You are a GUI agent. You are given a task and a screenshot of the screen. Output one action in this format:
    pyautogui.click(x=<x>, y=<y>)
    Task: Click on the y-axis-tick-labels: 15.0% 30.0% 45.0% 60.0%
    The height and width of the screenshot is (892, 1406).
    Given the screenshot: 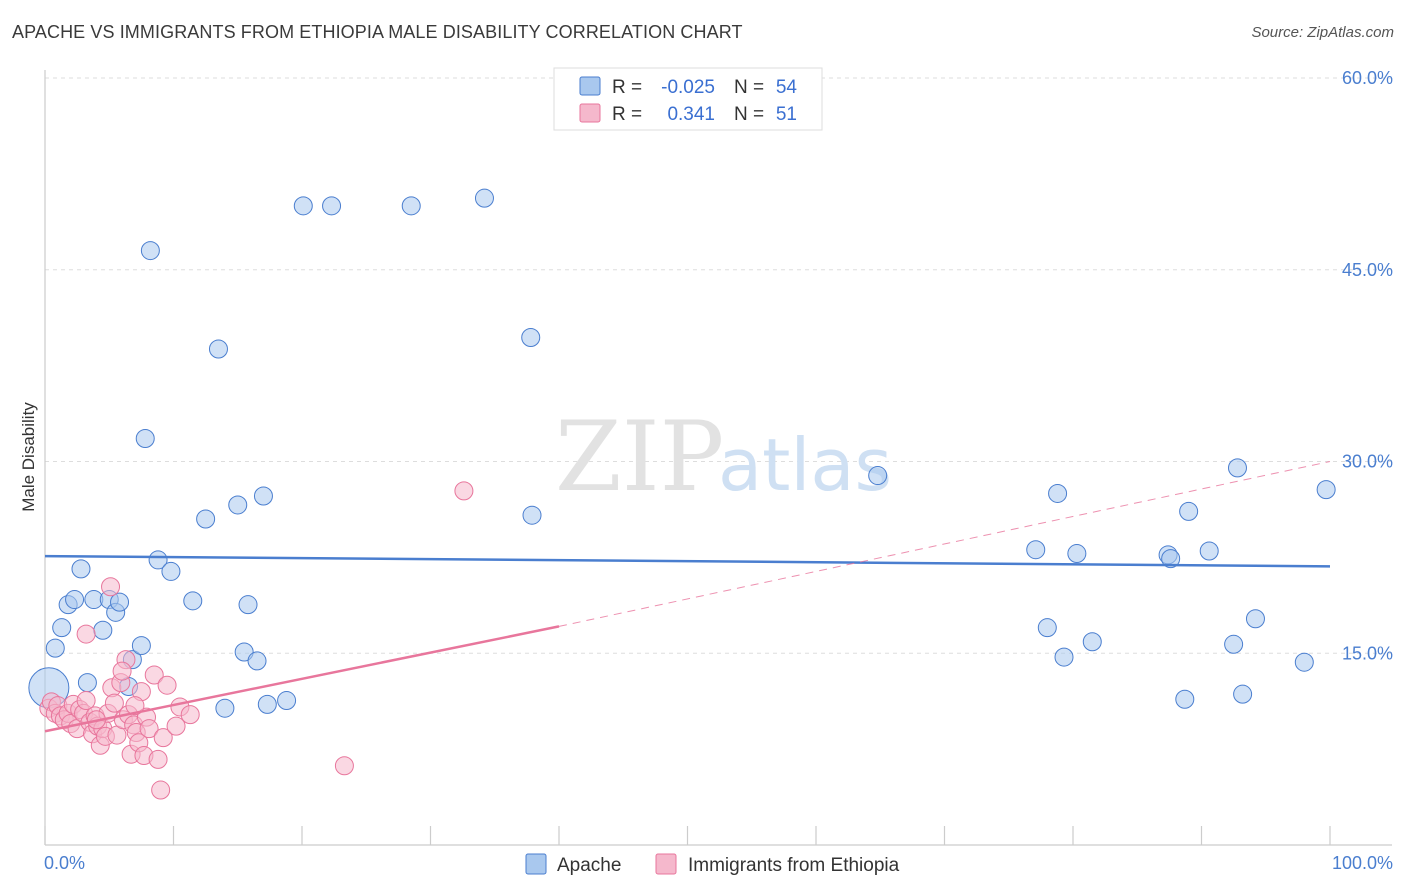 What is the action you would take?
    pyautogui.click(x=1367, y=365)
    